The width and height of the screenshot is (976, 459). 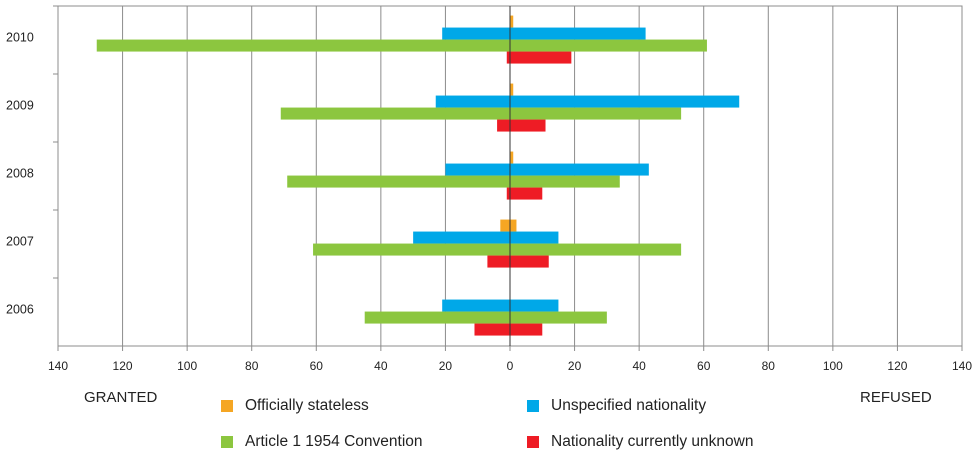 I want to click on legend-label-officially-stateless: Officially stateless, so click(x=307, y=406).